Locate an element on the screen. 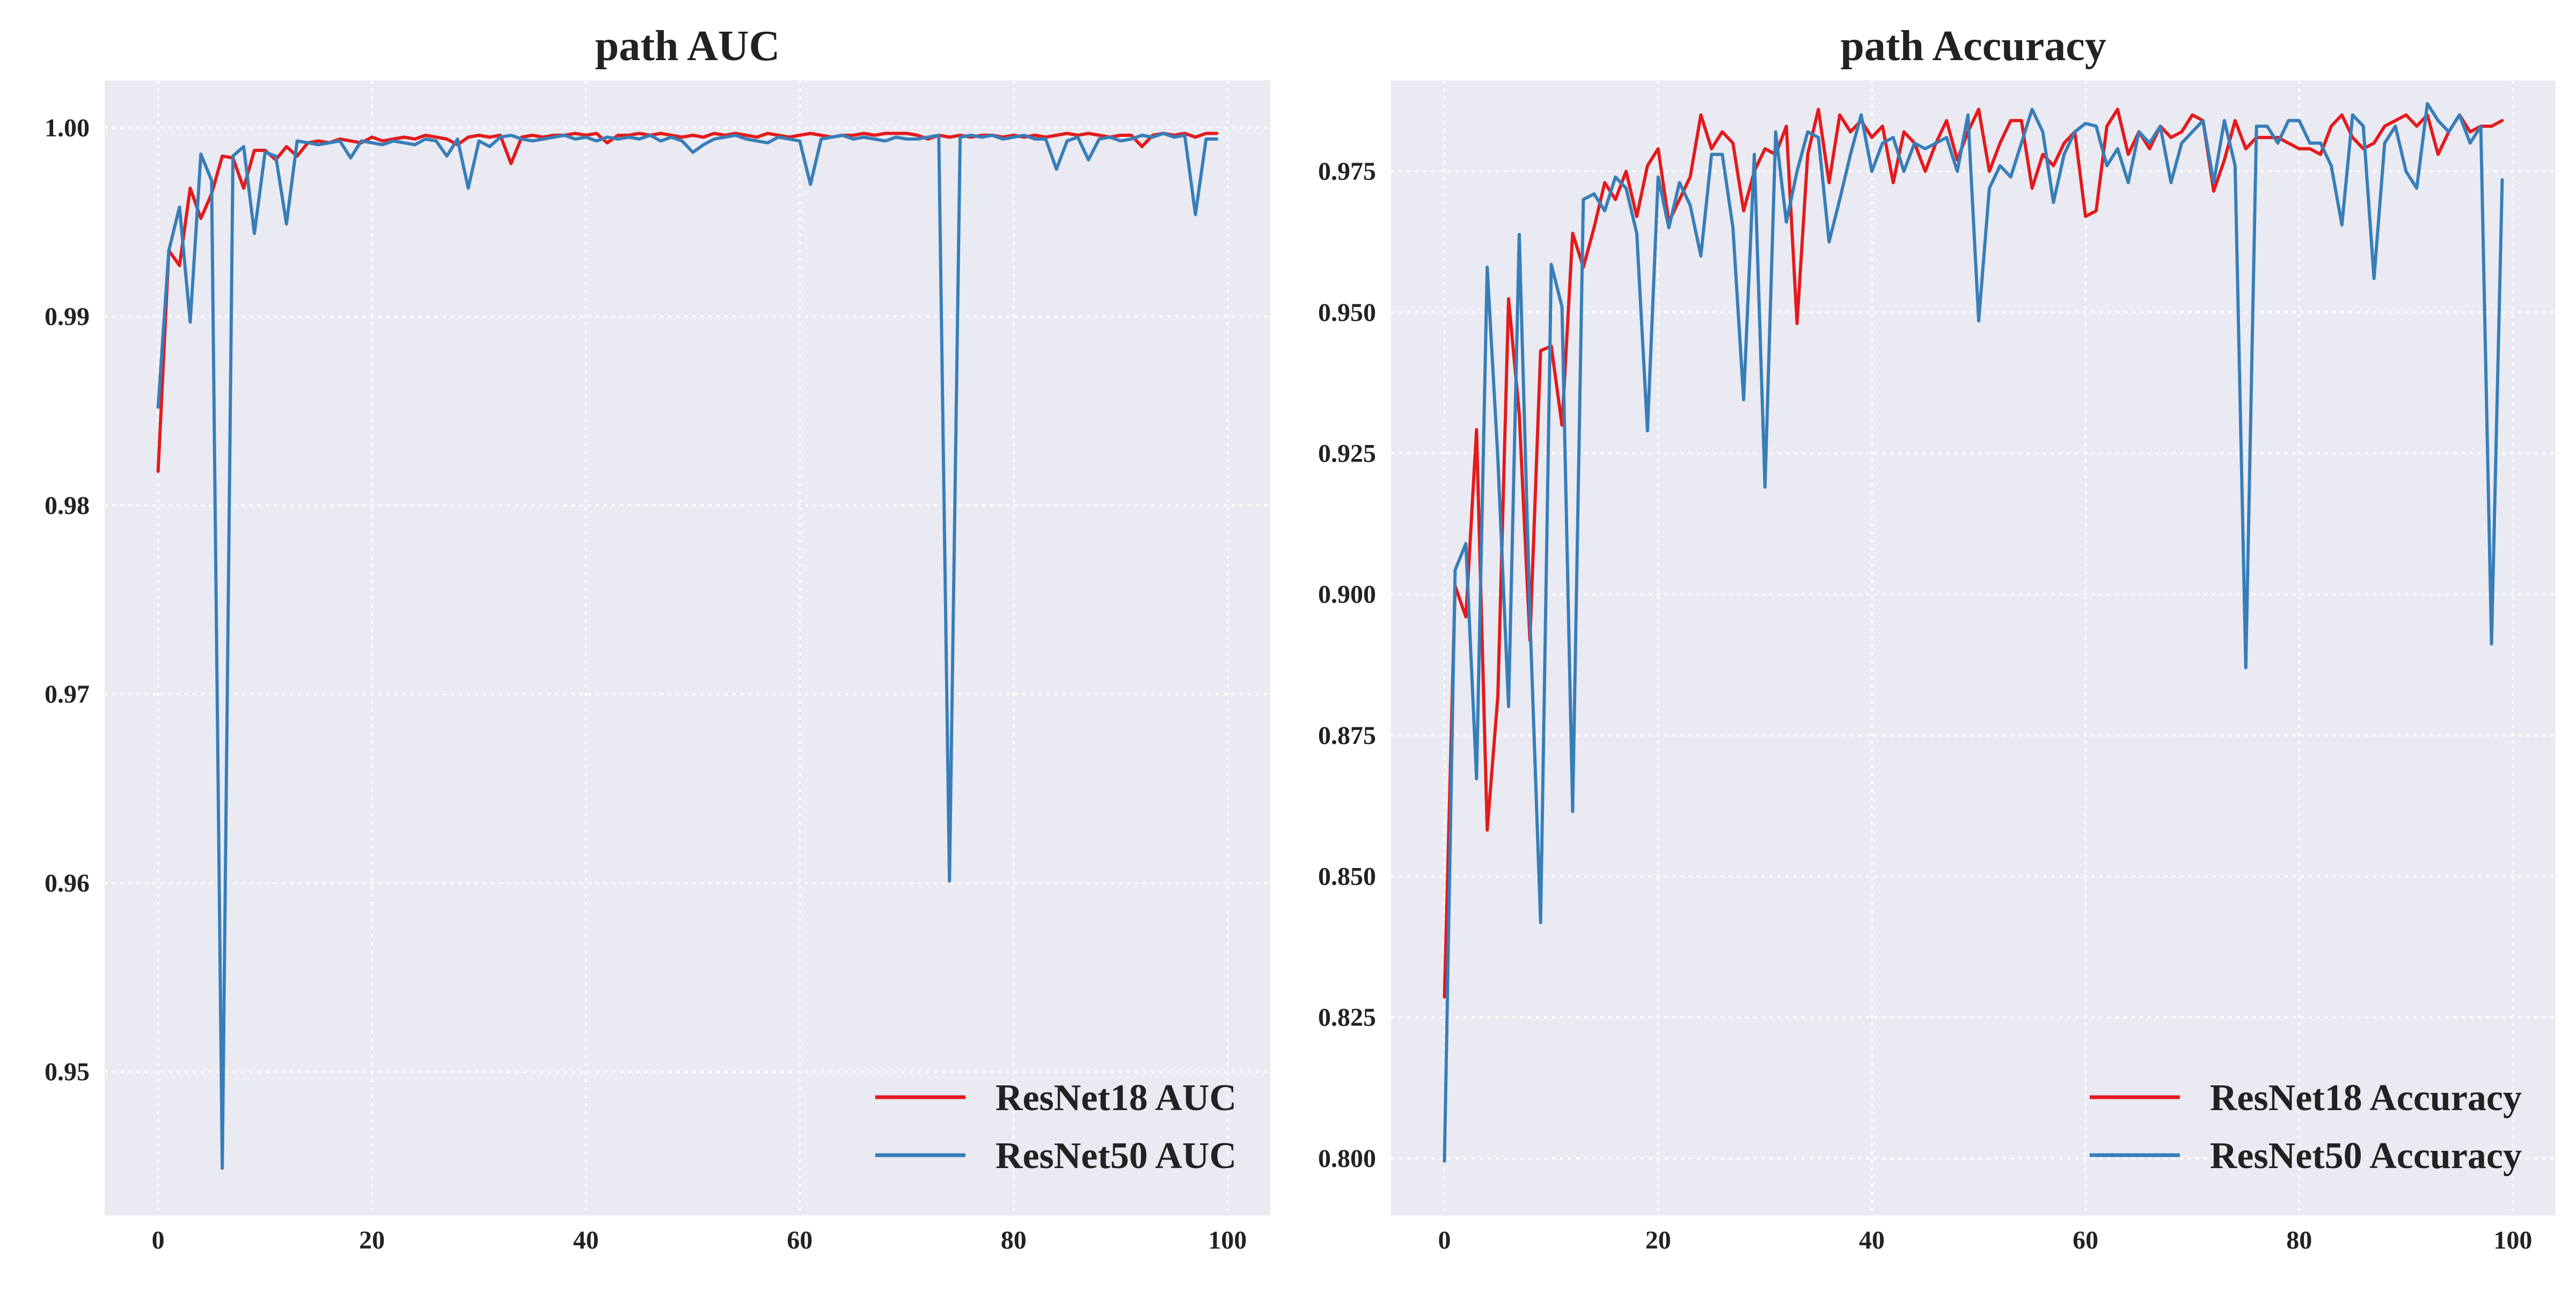 The image size is (2576, 1291). legend-label: ResNet50 Accuracy is located at coordinates (2366, 1156).